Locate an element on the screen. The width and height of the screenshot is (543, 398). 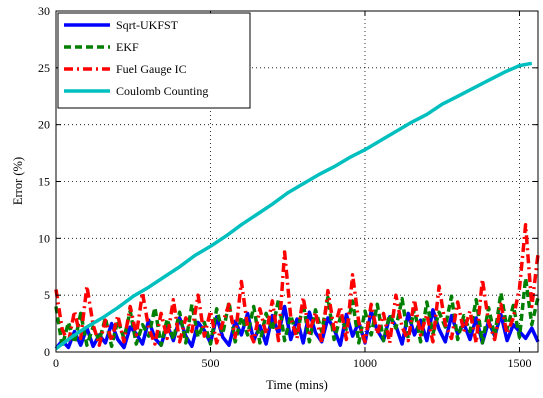
legend-label-0: Sqrt-UKFST is located at coordinates (147, 25).